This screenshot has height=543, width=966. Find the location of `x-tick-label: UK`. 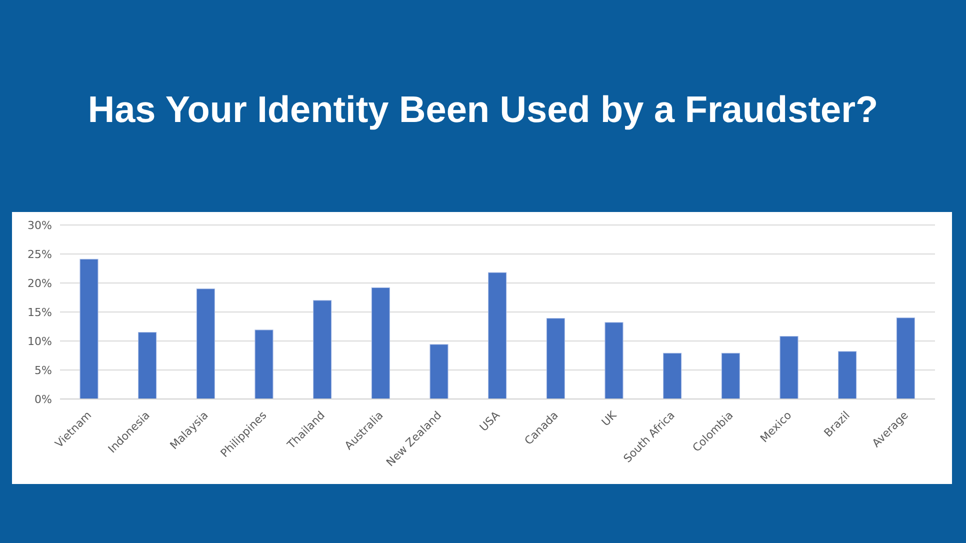

x-tick-label: UK is located at coordinates (609, 418).